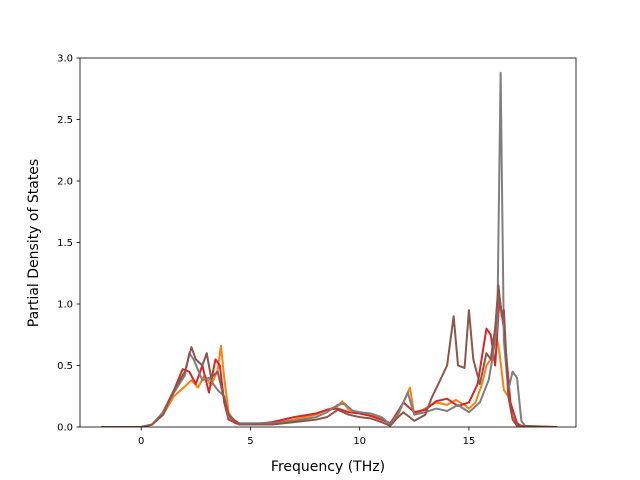  Describe the element at coordinates (469, 441) in the screenshot. I see `x-tick-label: 15` at that location.